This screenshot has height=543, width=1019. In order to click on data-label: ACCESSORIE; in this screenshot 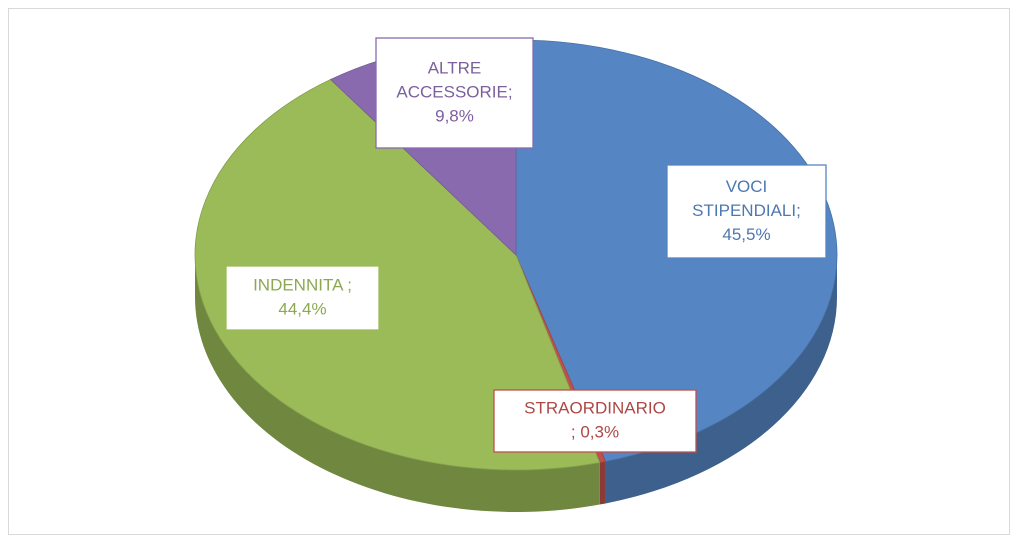, I will do `click(454, 91)`.